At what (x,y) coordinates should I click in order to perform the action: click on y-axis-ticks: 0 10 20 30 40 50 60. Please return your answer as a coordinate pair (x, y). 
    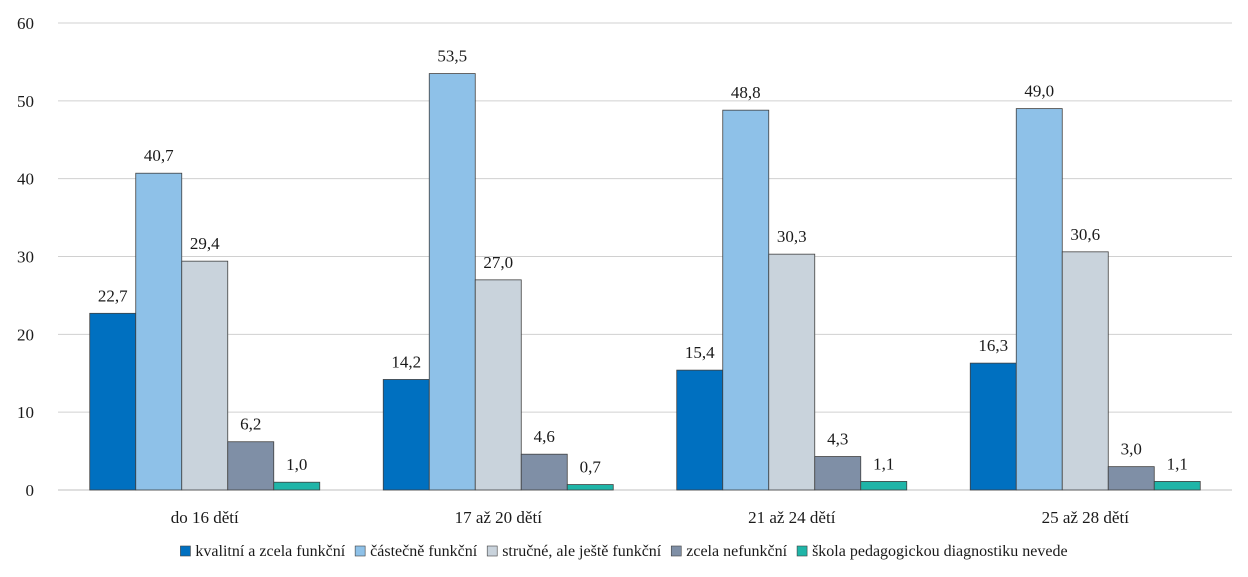
    Looking at the image, I should click on (25, 257).